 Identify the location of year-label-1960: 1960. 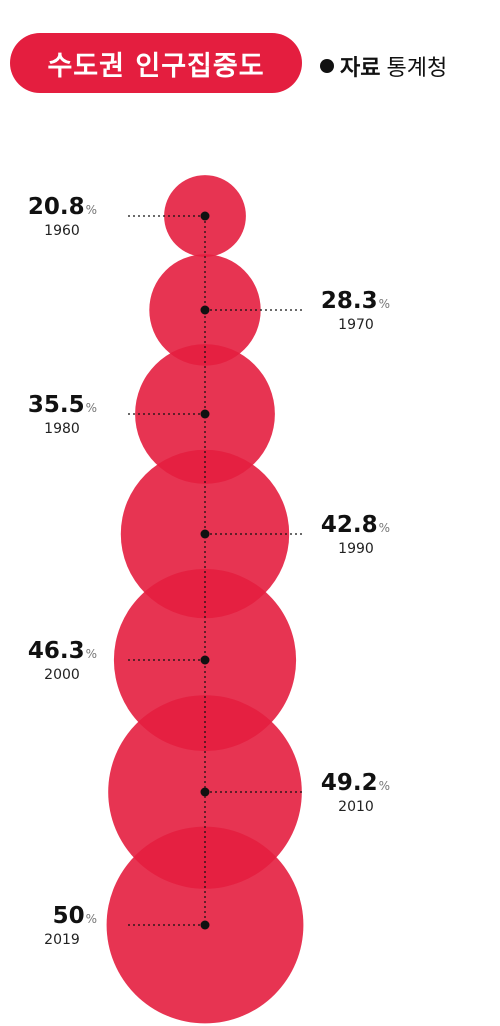
(62, 231).